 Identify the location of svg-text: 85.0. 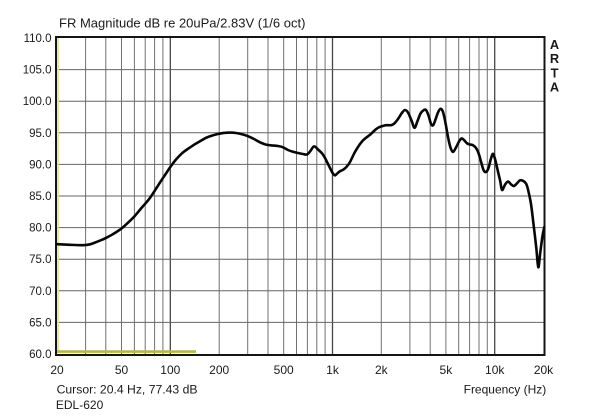
(40, 197).